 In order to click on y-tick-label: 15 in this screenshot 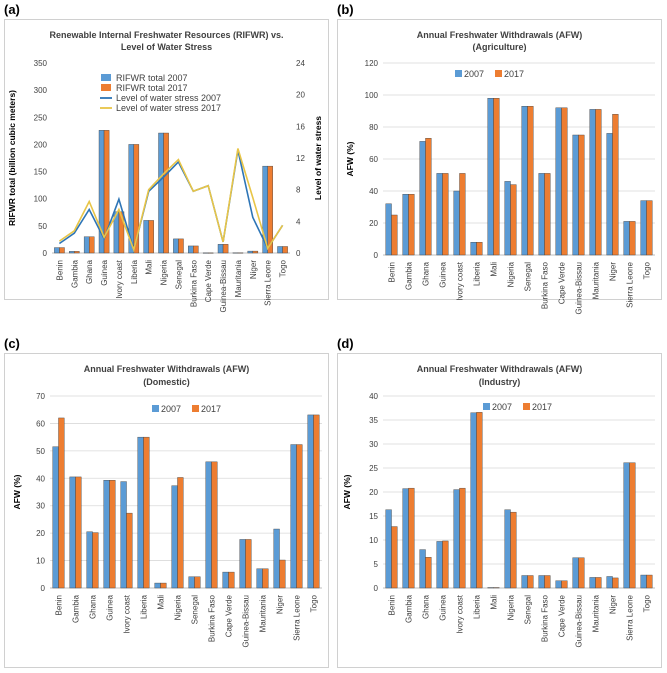, I will do `click(373, 516)`.